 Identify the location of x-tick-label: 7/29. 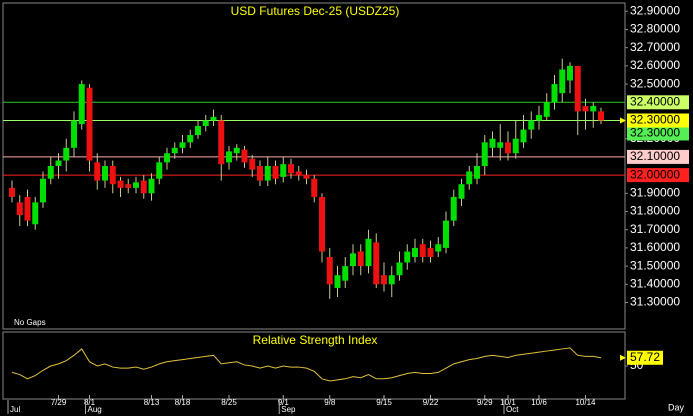
(59, 402).